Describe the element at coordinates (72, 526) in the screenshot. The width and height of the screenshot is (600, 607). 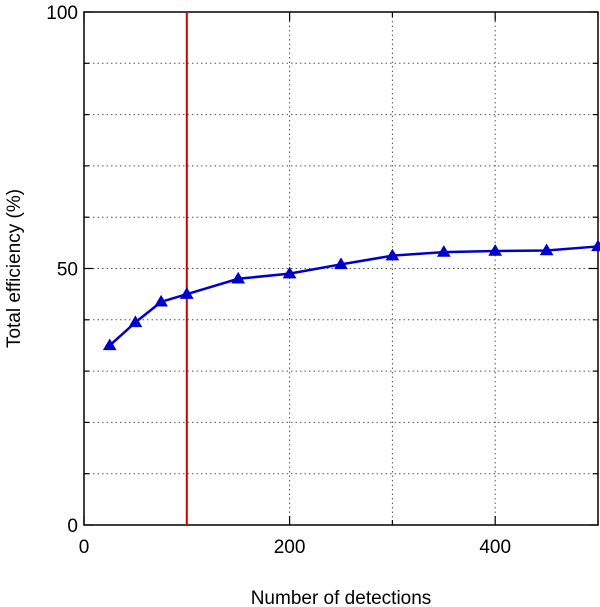
I see `y-tick-label: 0` at that location.